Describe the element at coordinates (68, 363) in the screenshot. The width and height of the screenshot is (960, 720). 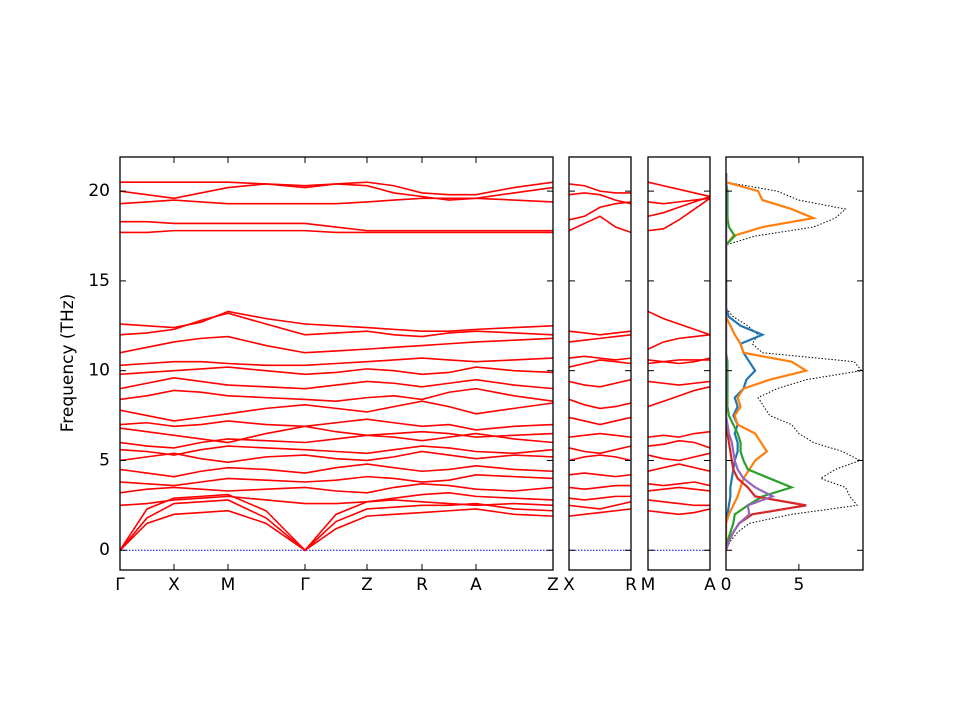
I see `y-axis-label: Frequency (THz)` at that location.